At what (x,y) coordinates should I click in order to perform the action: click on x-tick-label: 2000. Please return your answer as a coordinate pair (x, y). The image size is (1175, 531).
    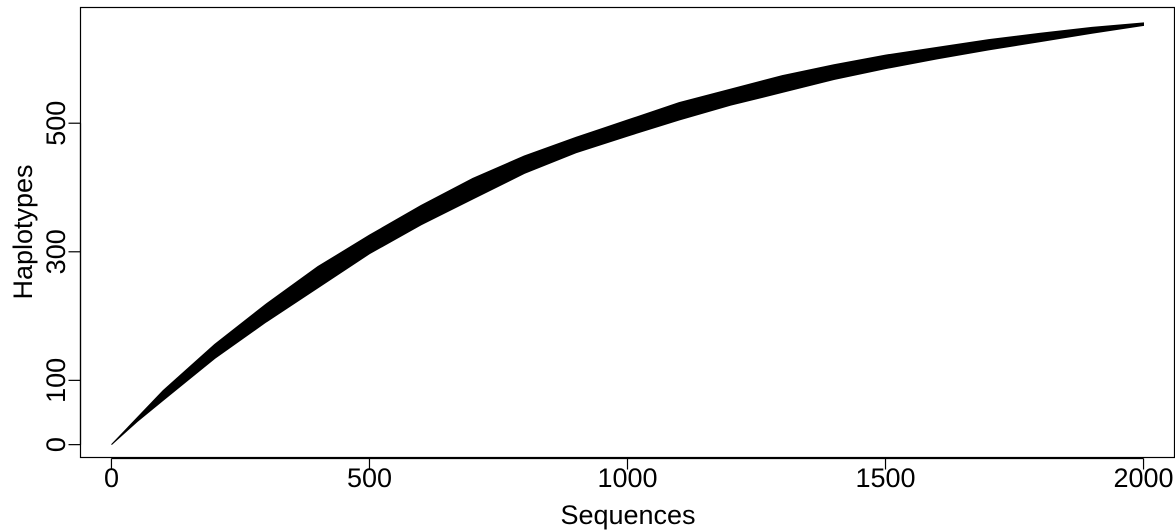
    Looking at the image, I should click on (1143, 478).